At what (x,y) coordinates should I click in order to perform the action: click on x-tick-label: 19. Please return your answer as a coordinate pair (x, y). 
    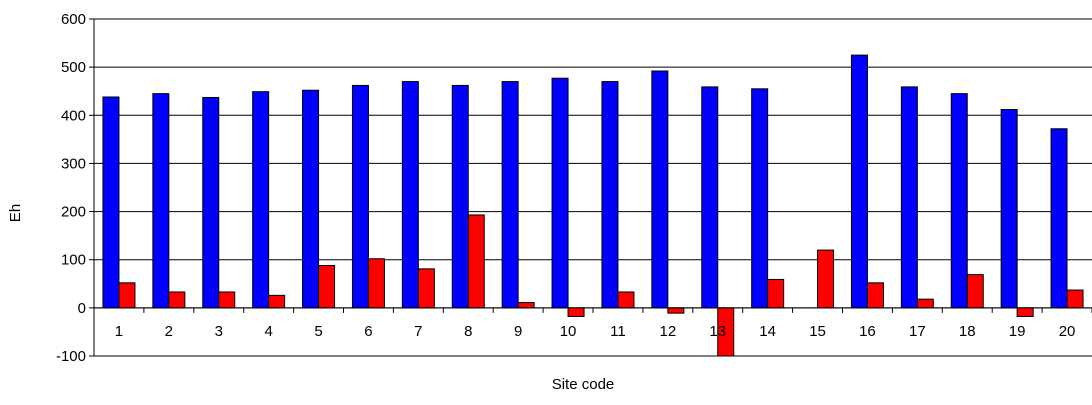
    Looking at the image, I should click on (1017, 331).